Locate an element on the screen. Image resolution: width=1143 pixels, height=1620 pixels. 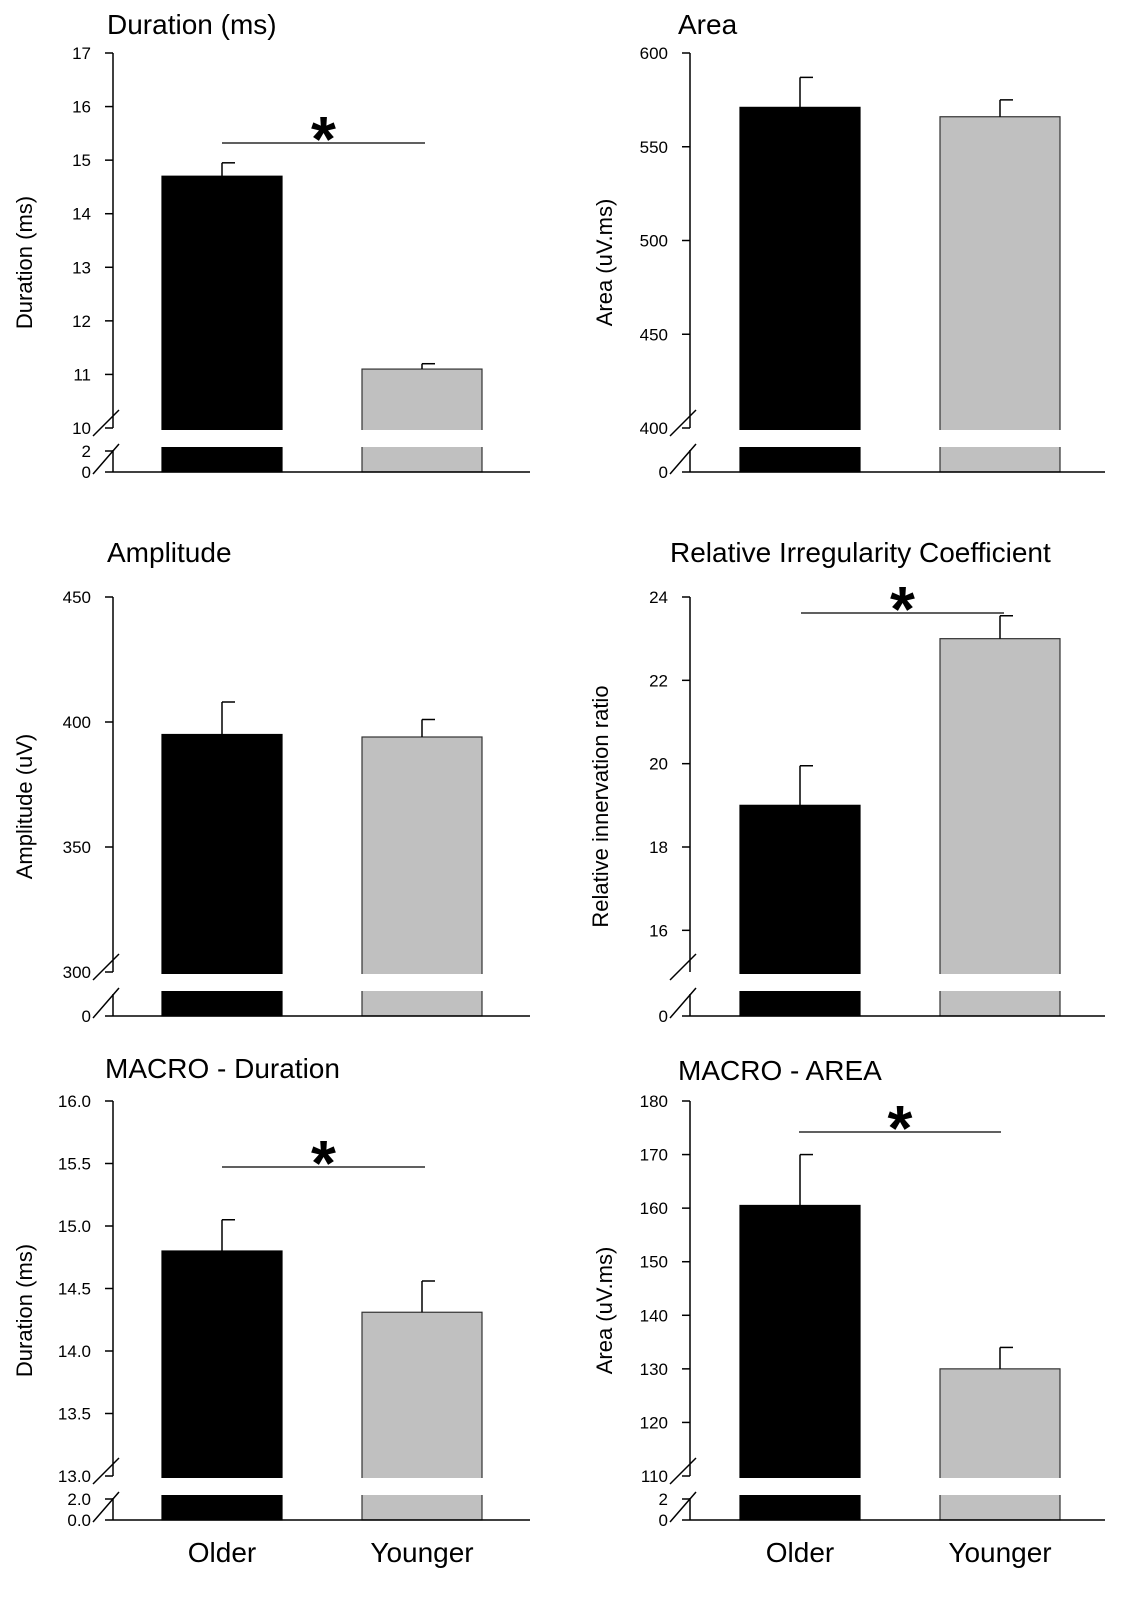
y-tick-label: 150 is located at coordinates (654, 1262).